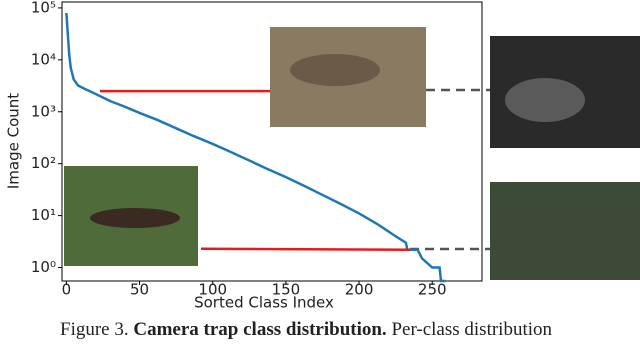 Image resolution: width=640 pixels, height=345 pixels. I want to click on highlight-line, so click(306, 249).